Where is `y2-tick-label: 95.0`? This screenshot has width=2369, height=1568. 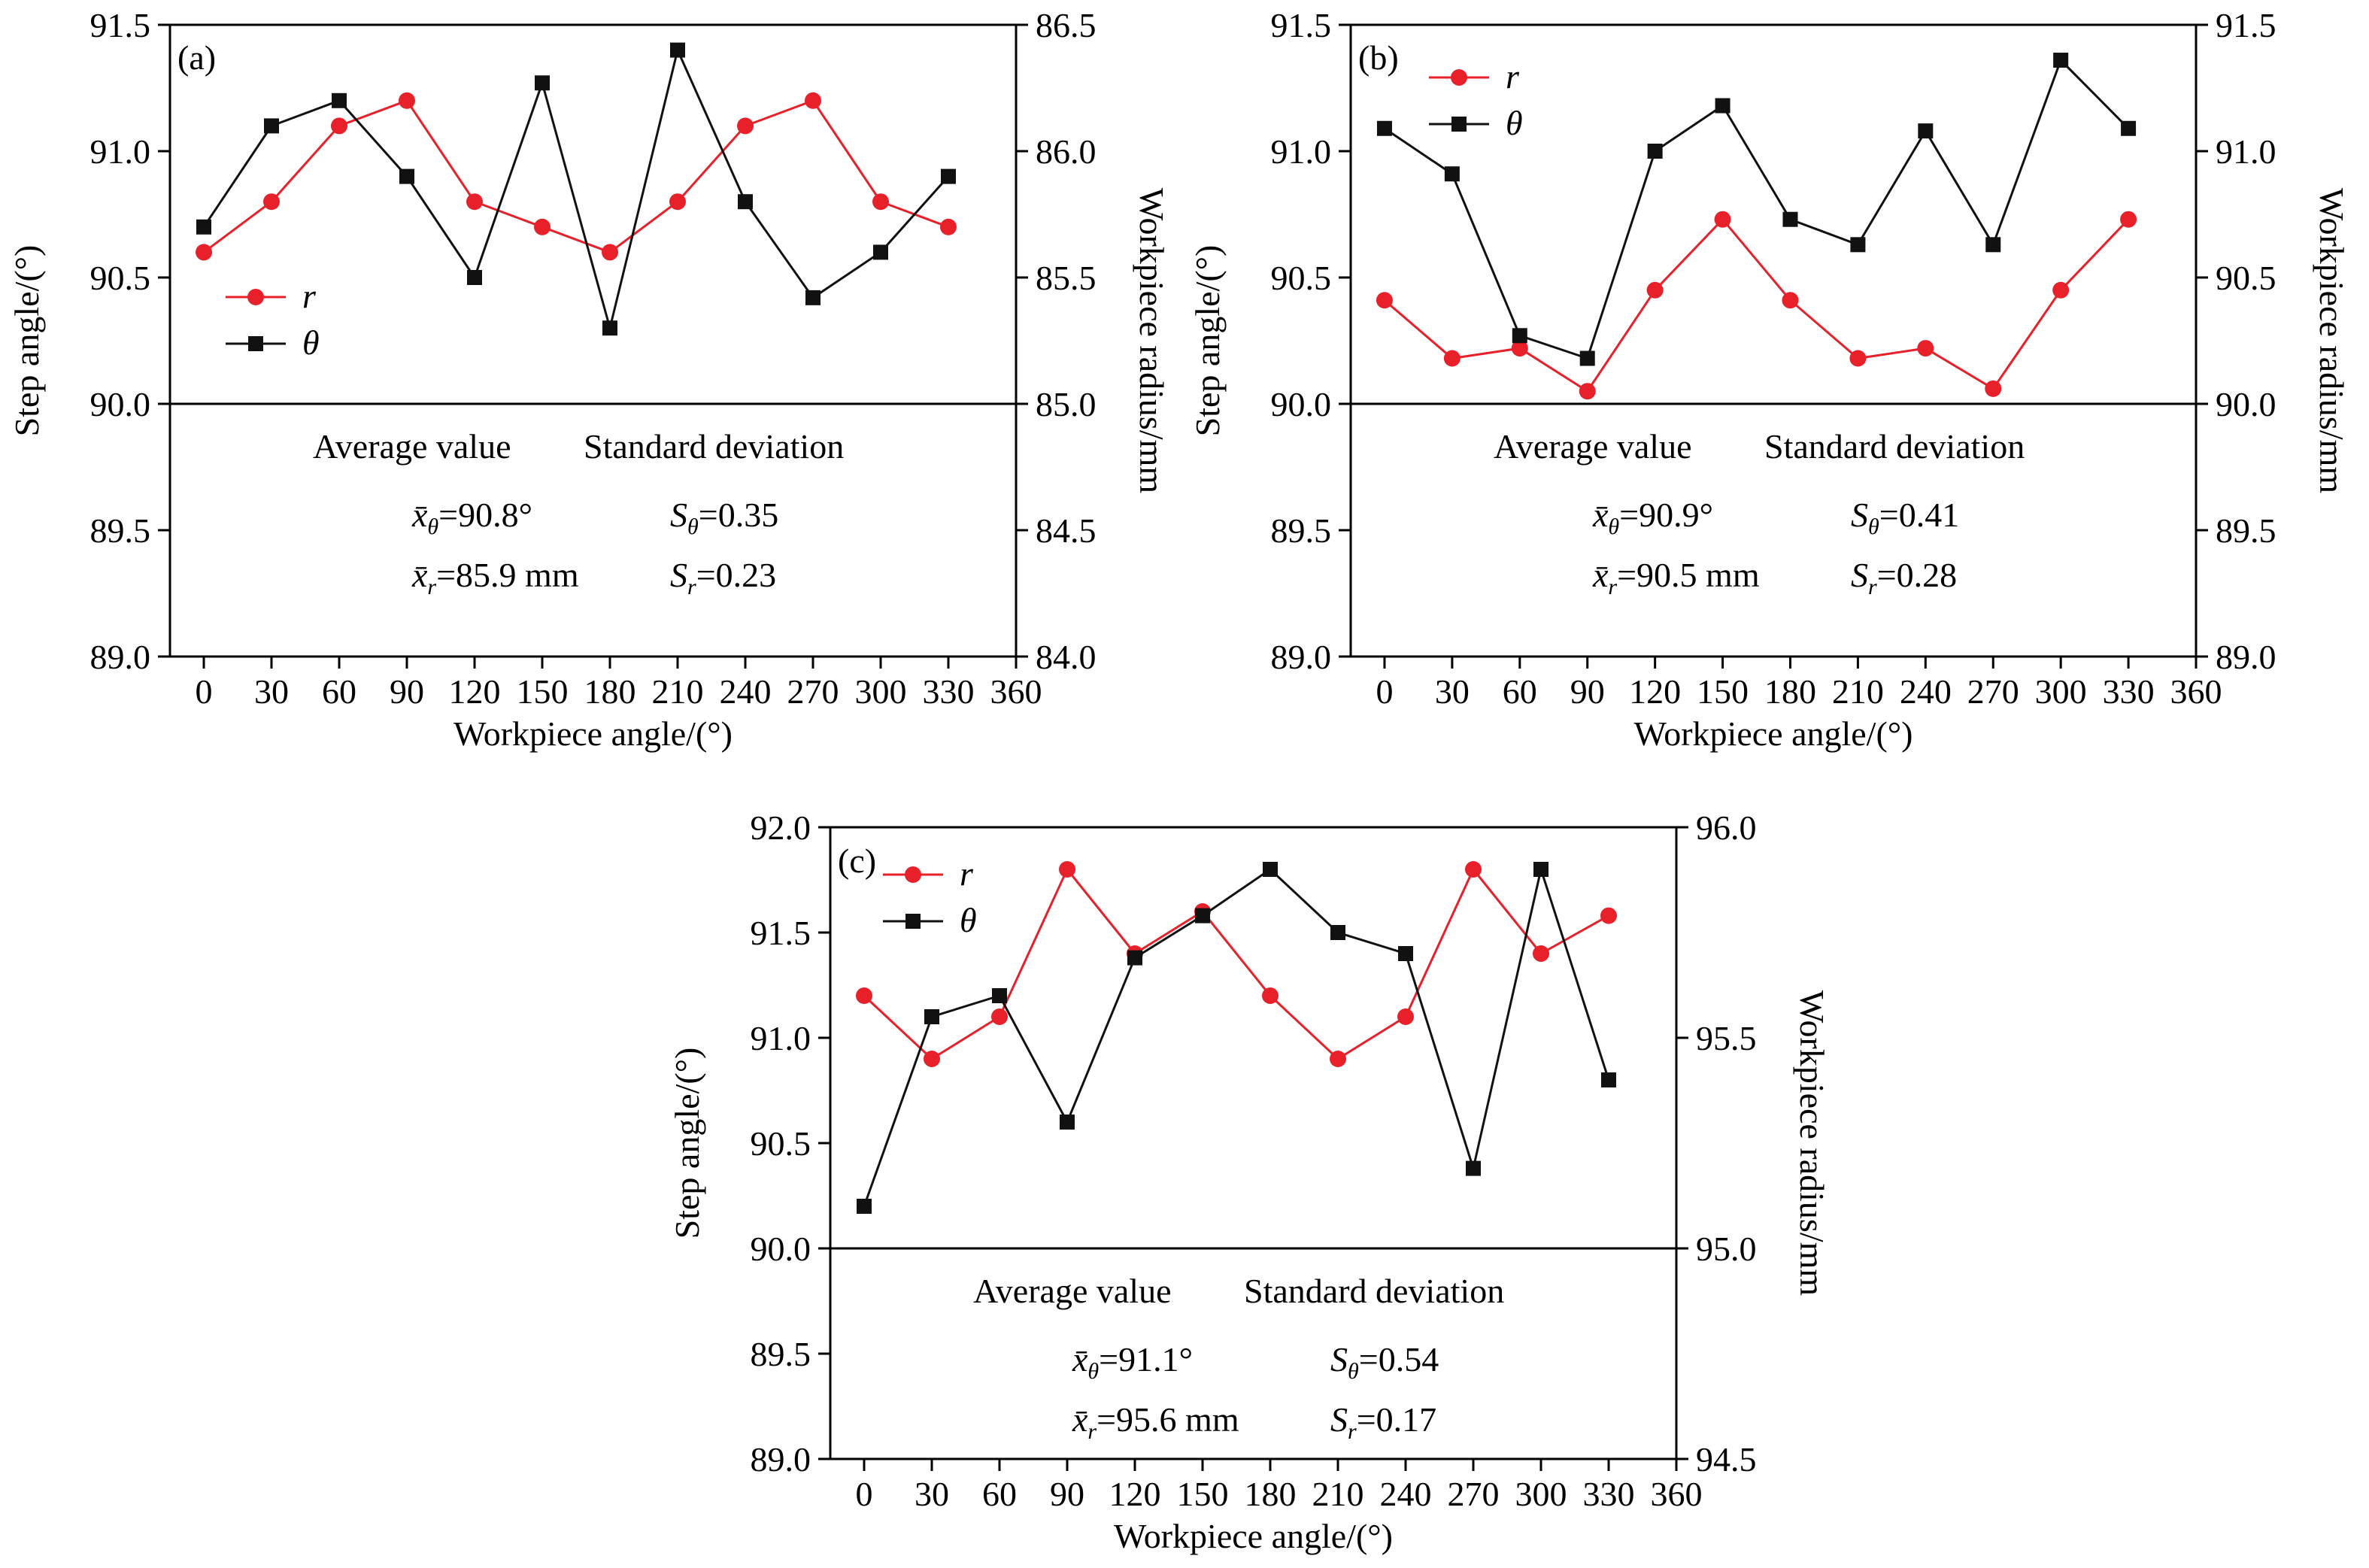
y2-tick-label: 95.0 is located at coordinates (1727, 1249).